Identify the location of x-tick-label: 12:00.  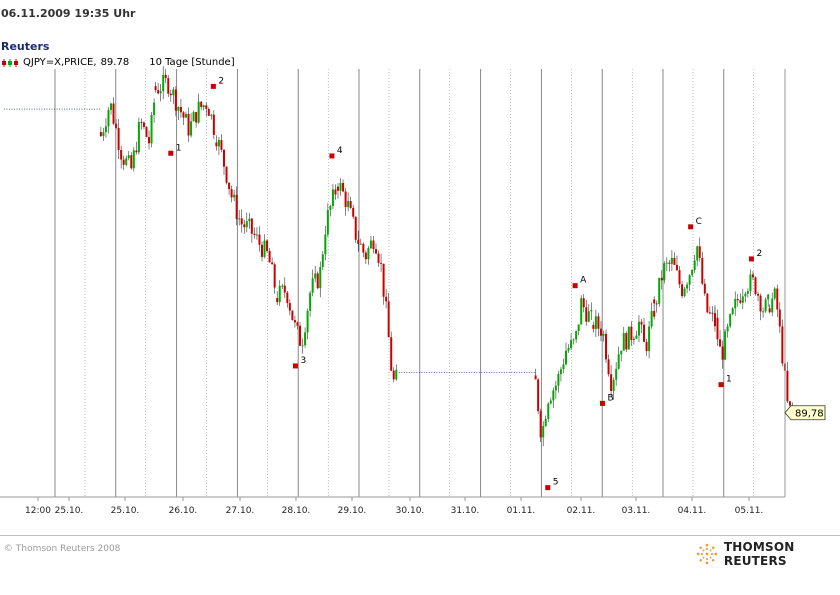
(38, 511).